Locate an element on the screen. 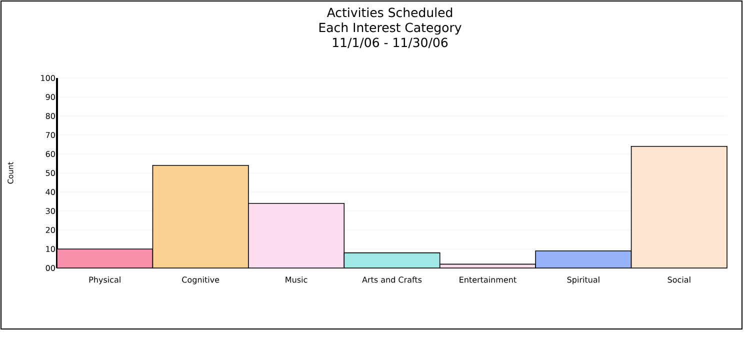 This screenshot has height=337, width=751. x-tick-label: Physical is located at coordinates (104, 280).